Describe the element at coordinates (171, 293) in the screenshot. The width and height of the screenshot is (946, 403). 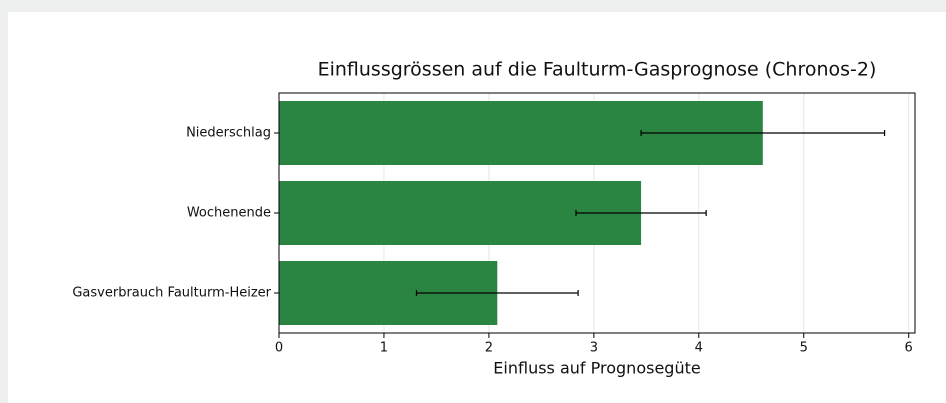
I see `y-tick-label: Gasverbrauch Faulturm-Heizer` at that location.